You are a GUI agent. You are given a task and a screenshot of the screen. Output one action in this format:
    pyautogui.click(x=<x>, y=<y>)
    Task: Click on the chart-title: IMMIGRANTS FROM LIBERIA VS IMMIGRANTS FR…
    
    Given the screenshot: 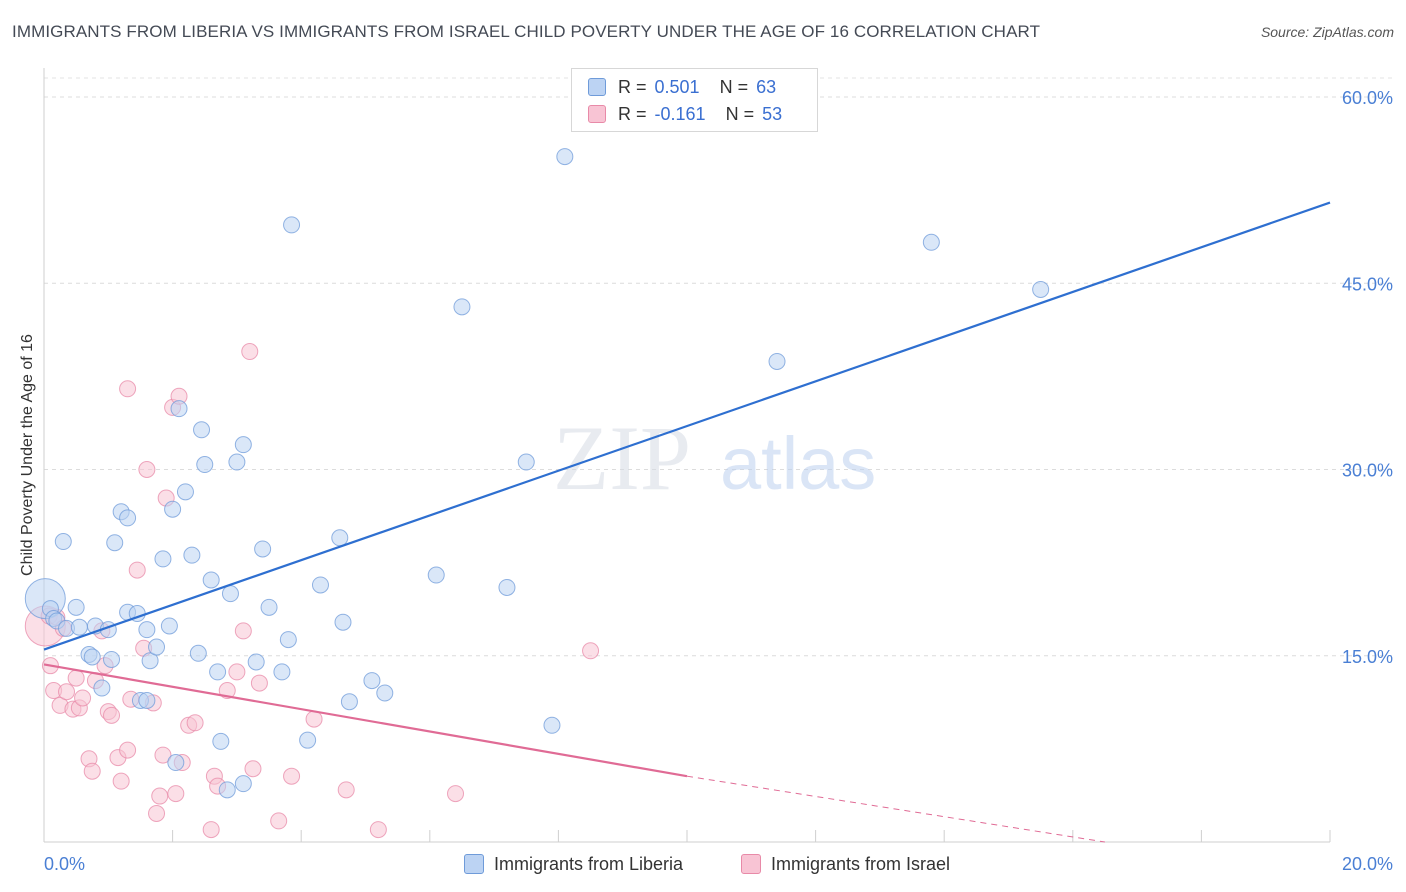 What is the action you would take?
    pyautogui.click(x=526, y=31)
    